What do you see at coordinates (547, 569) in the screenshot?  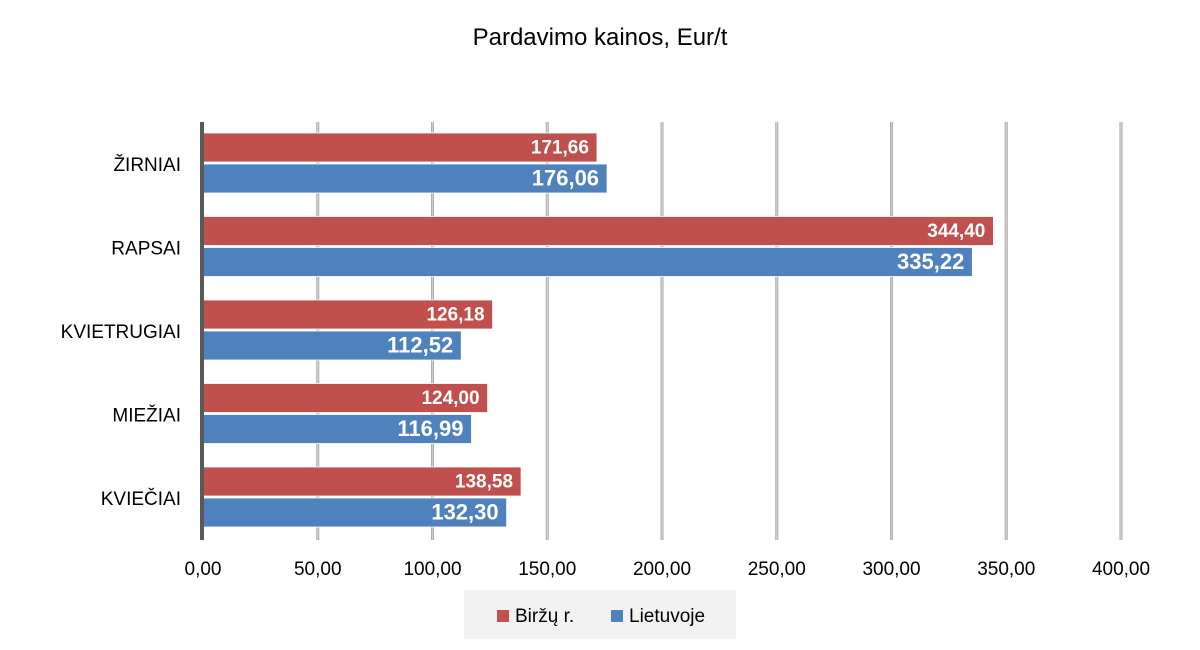 I see `x-tick-label: 150,00` at bounding box center [547, 569].